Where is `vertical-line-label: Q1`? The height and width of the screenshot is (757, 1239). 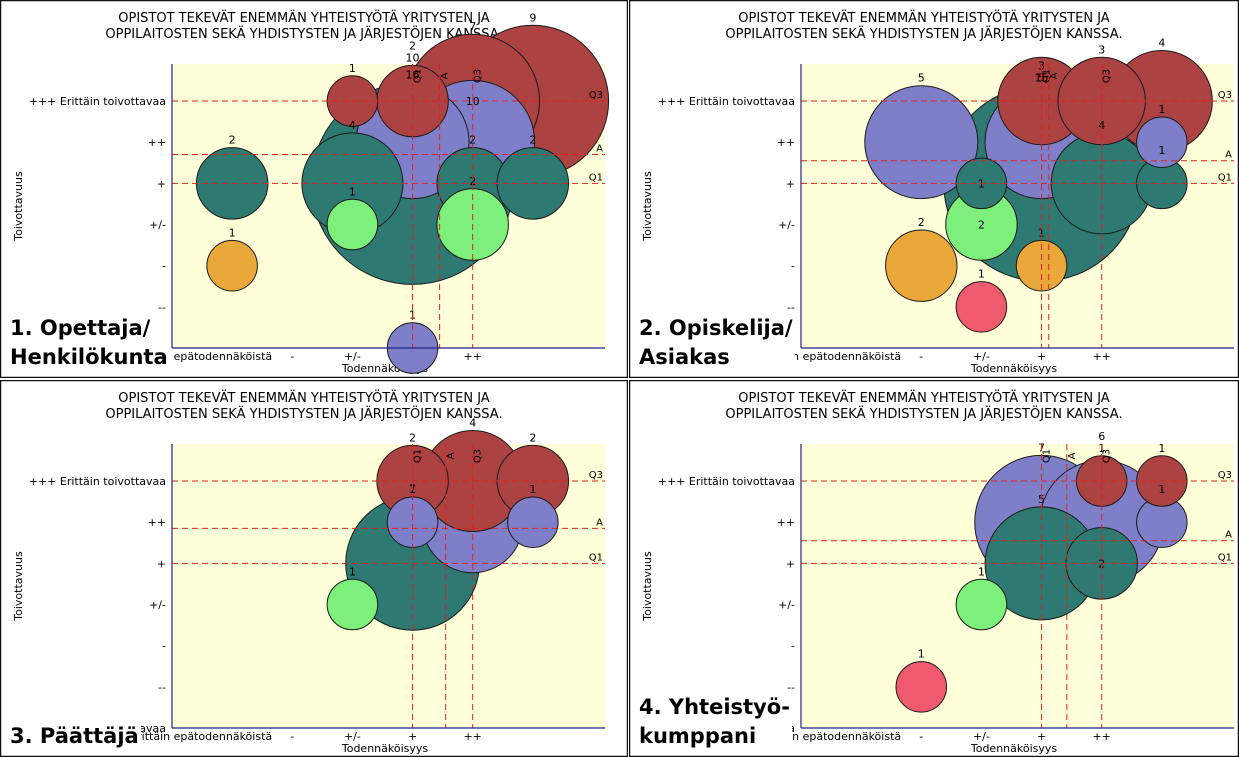 vertical-line-label: Q1 is located at coordinates (1047, 76).